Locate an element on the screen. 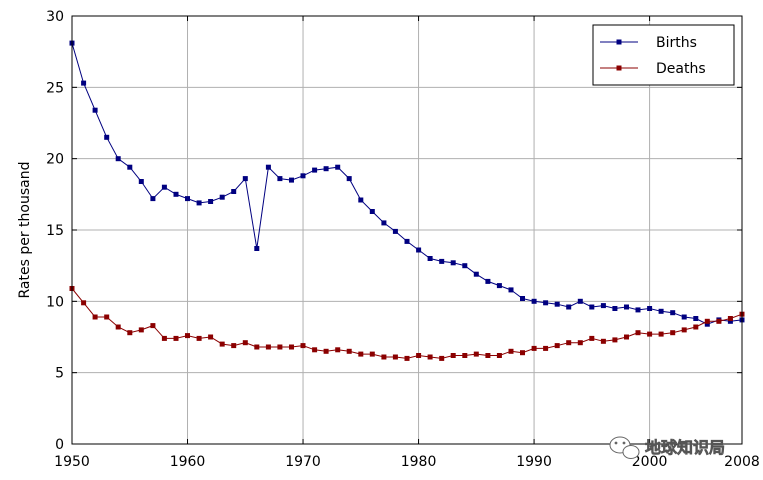 The width and height of the screenshot is (763, 480). y-tick-label: 0 is located at coordinates (59, 445).